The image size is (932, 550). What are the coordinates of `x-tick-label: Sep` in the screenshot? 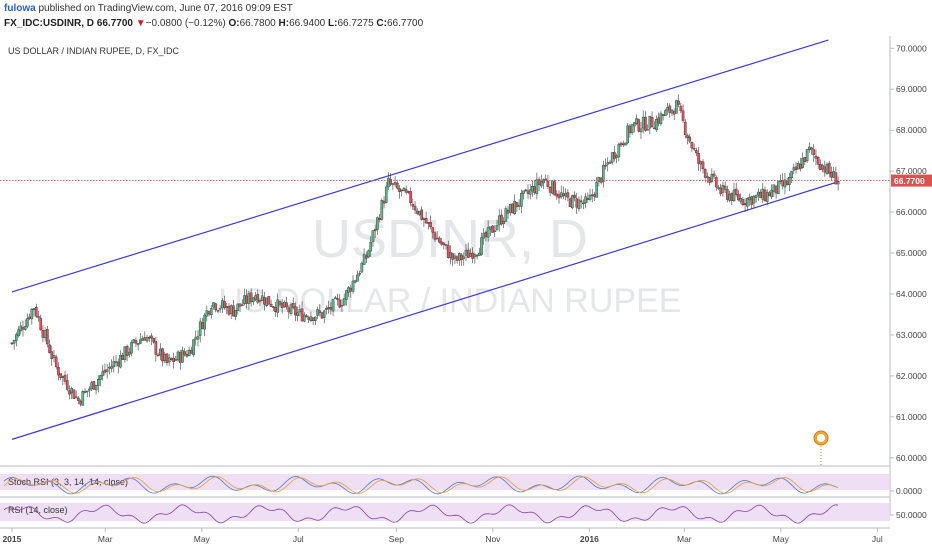 It's located at (396, 539).